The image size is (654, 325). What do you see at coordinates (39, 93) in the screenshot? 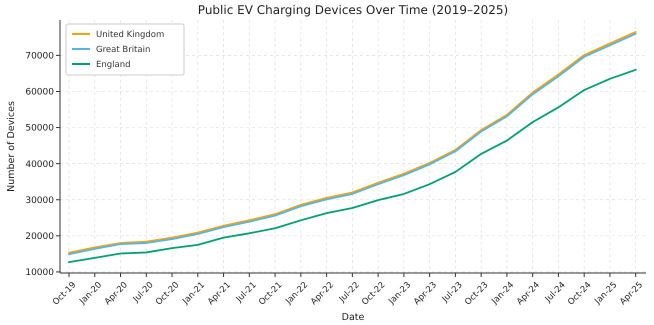
I see `y-tick-label: 60000` at bounding box center [39, 93].